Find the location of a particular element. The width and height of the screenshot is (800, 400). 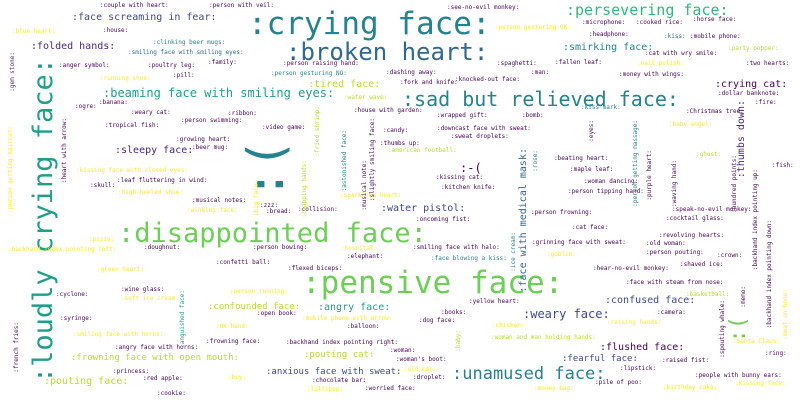

cloud-word: :sparkling heart: is located at coordinates (371, 195).